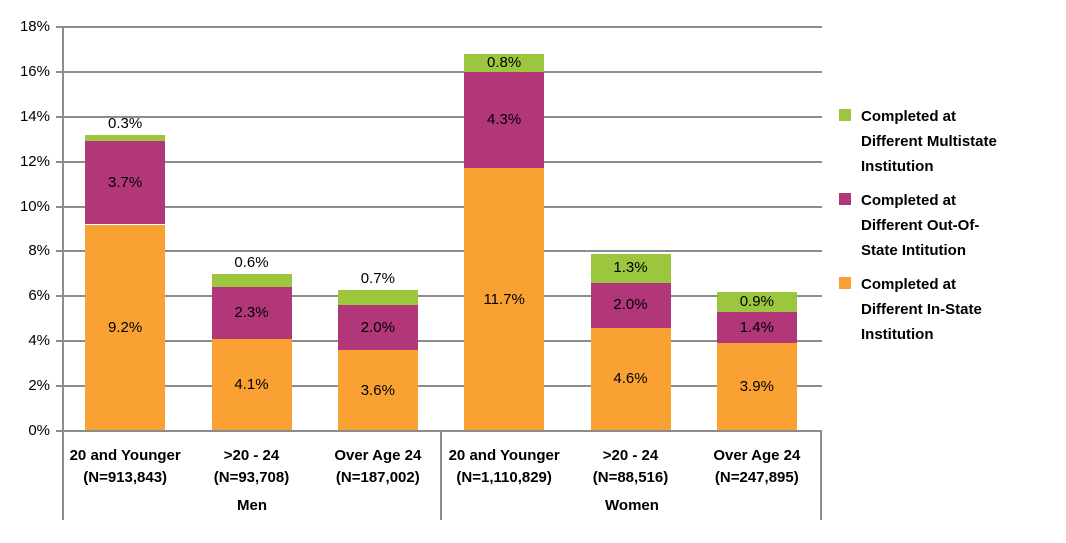 The image size is (1066, 543). I want to click on legend-label-line: Different In-State, so click(921, 309).